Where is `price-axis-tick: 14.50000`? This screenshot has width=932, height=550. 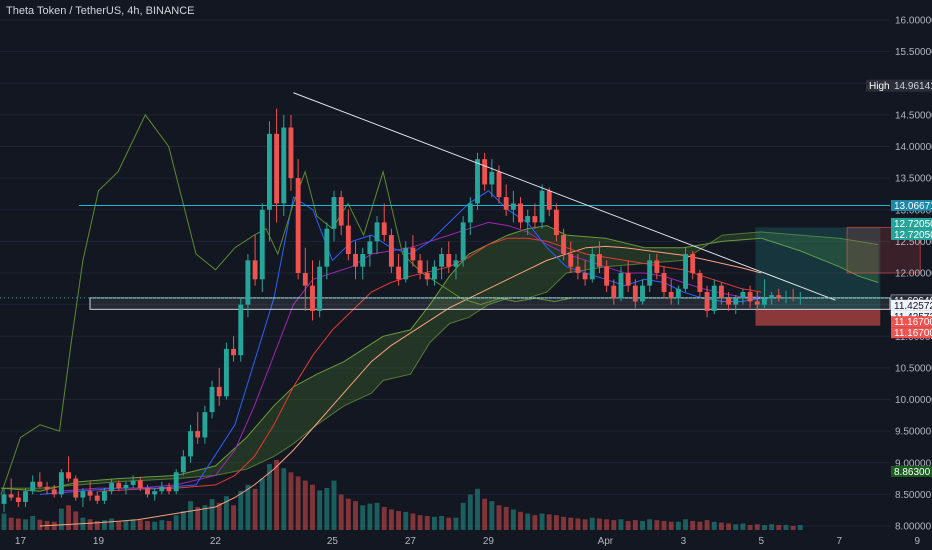 price-axis-tick: 14.50000 is located at coordinates (913, 115).